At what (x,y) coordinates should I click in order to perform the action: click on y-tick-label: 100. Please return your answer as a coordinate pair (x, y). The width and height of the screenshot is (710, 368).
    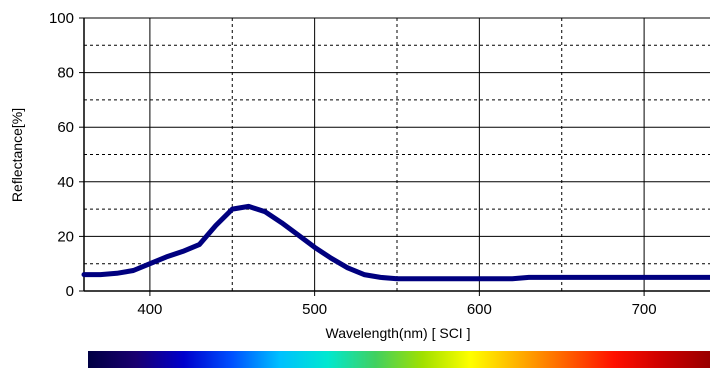
    Looking at the image, I should click on (61, 18).